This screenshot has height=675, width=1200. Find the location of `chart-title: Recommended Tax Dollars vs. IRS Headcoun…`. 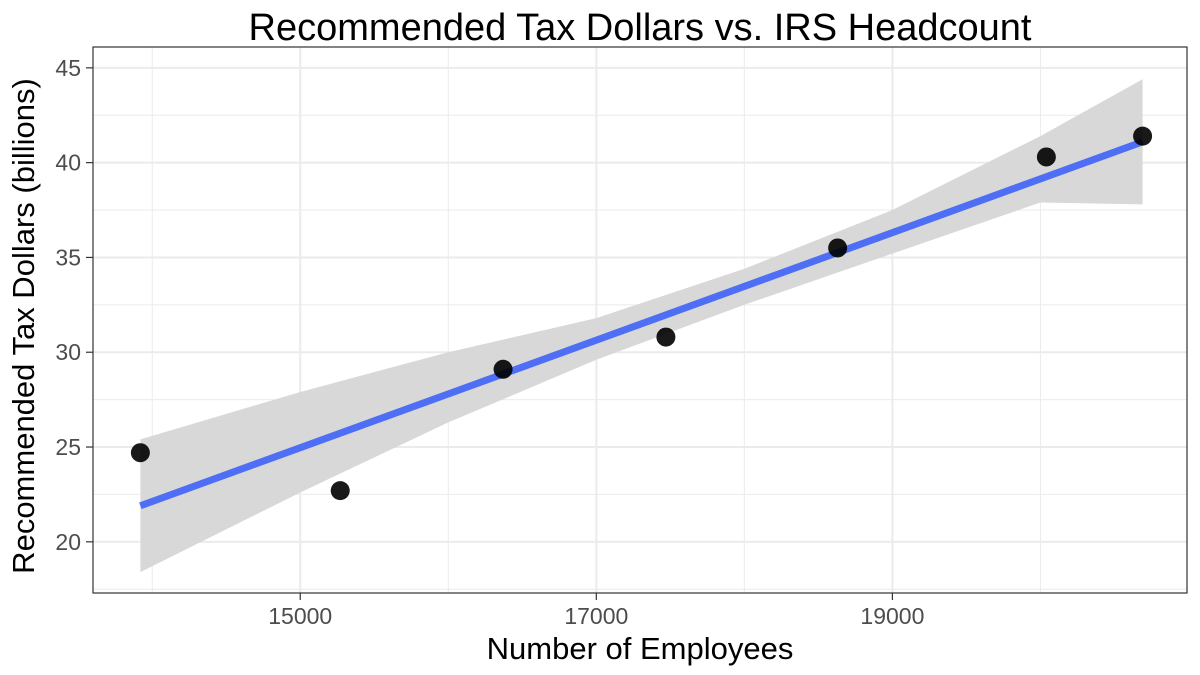

chart-title: Recommended Tax Dollars vs. IRS Headcoun… is located at coordinates (640, 28).